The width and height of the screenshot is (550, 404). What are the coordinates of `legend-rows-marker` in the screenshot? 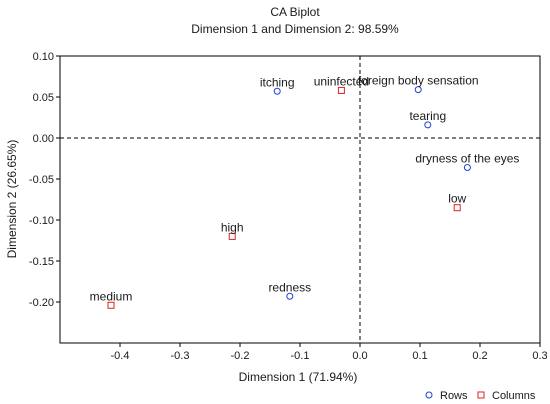 It's located at (429, 395).